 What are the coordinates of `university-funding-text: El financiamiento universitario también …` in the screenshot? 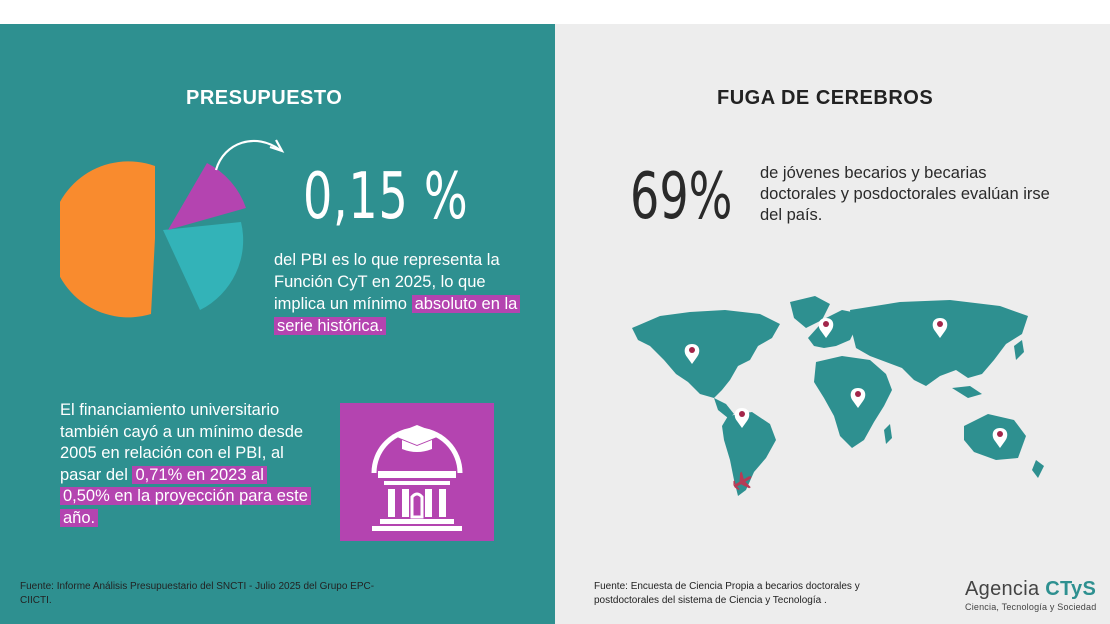 It's located at (187, 464).